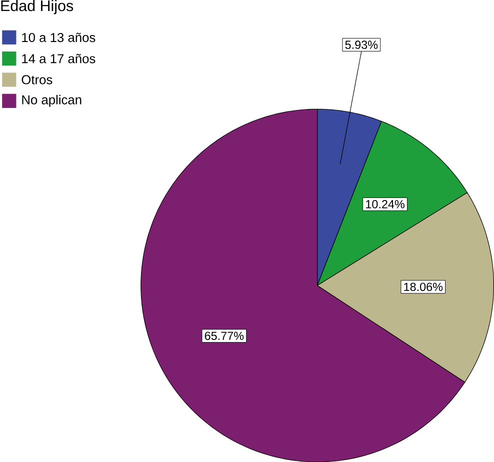  What do you see at coordinates (59, 59) in the screenshot?
I see `legend-label: 14 a 17 años` at bounding box center [59, 59].